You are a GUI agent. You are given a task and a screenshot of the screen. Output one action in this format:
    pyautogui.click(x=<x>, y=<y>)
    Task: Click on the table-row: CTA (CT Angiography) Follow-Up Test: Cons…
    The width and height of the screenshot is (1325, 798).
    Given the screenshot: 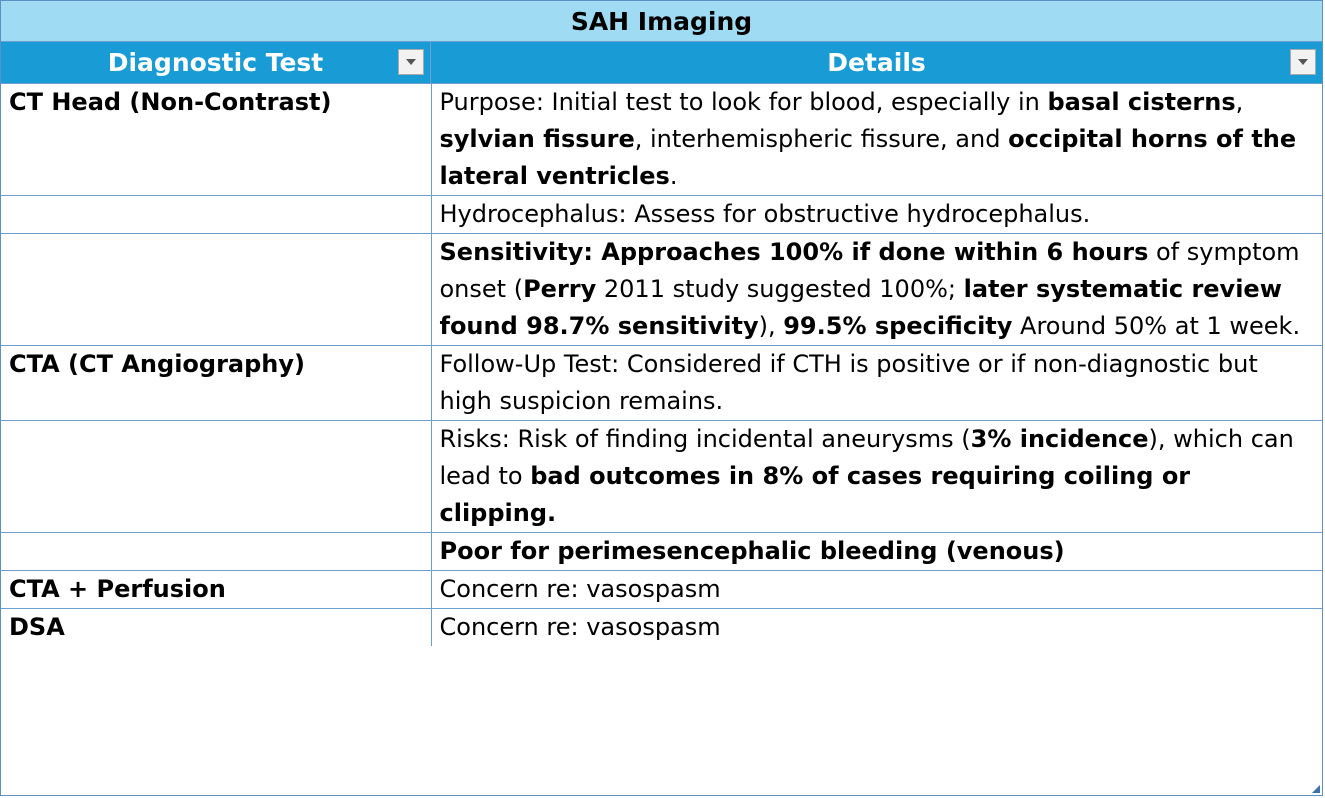 What is the action you would take?
    pyautogui.click(x=661, y=383)
    